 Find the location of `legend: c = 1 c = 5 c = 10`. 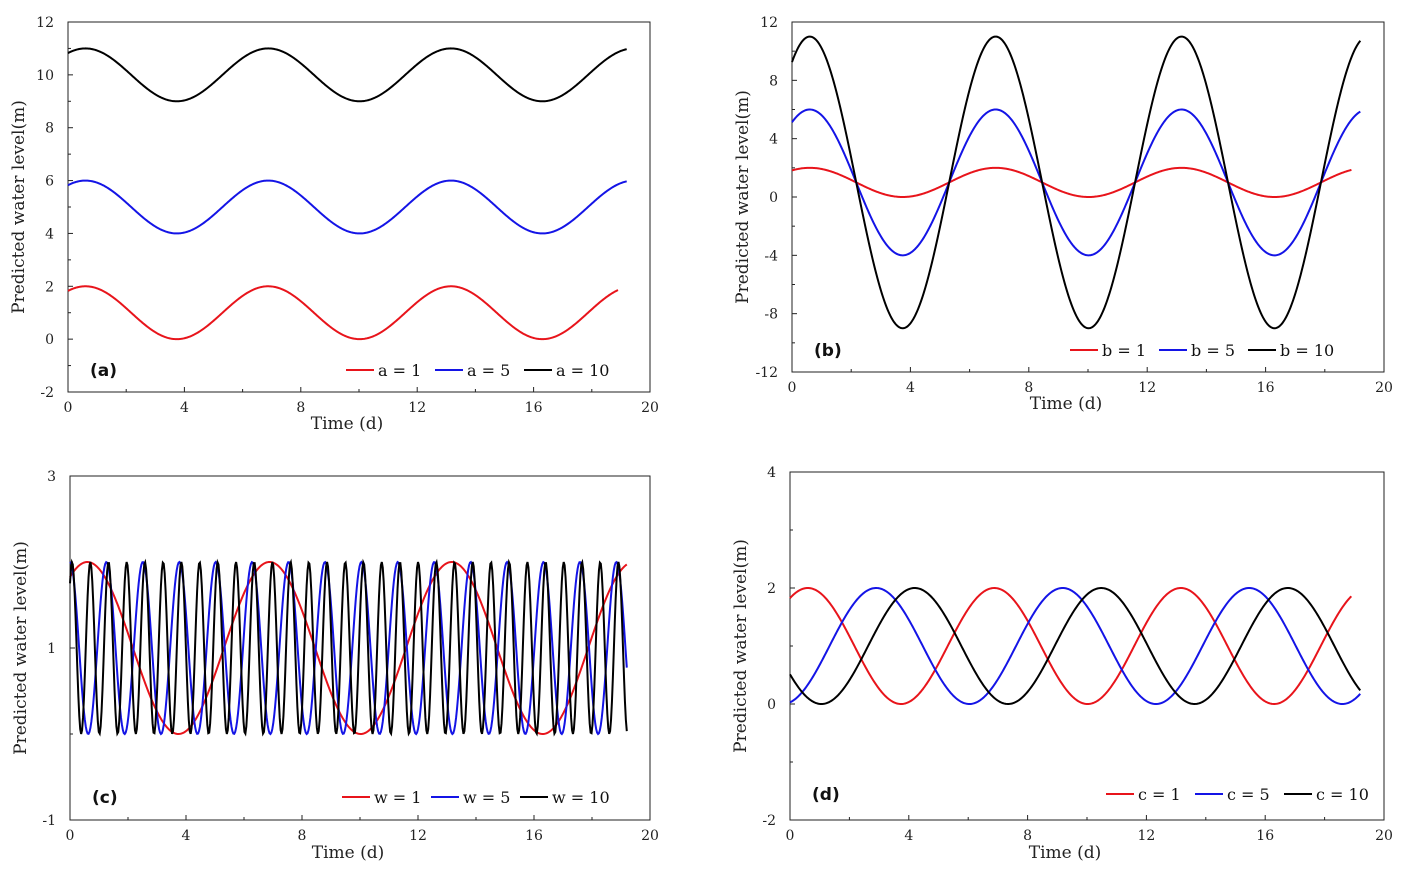

legend: c = 1 c = 5 c = 10 is located at coordinates (1237, 794).